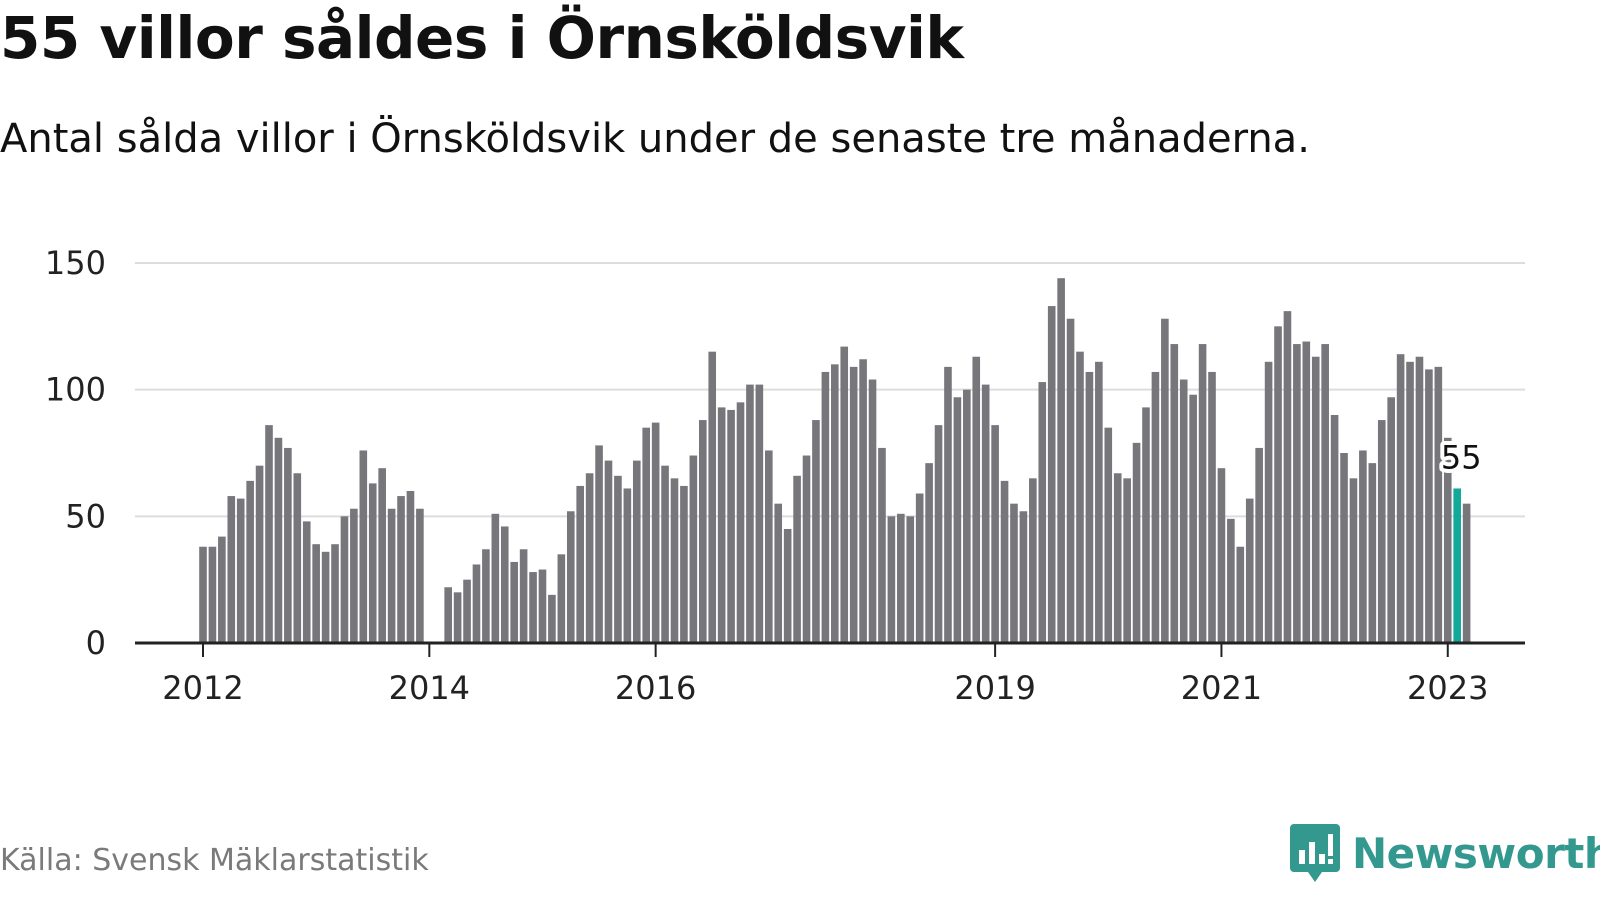 Image resolution: width=1600 pixels, height=900 pixels. Describe the element at coordinates (1221, 688) in the screenshot. I see `x-tick-label: 2021` at that location.